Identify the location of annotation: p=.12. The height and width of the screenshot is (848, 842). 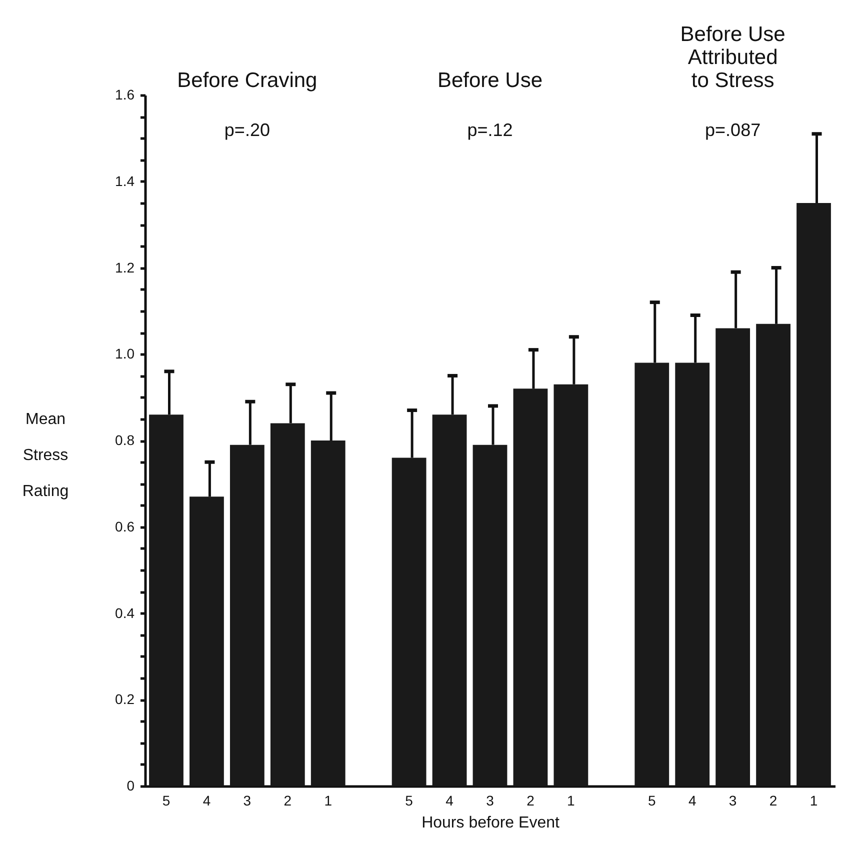
(490, 130).